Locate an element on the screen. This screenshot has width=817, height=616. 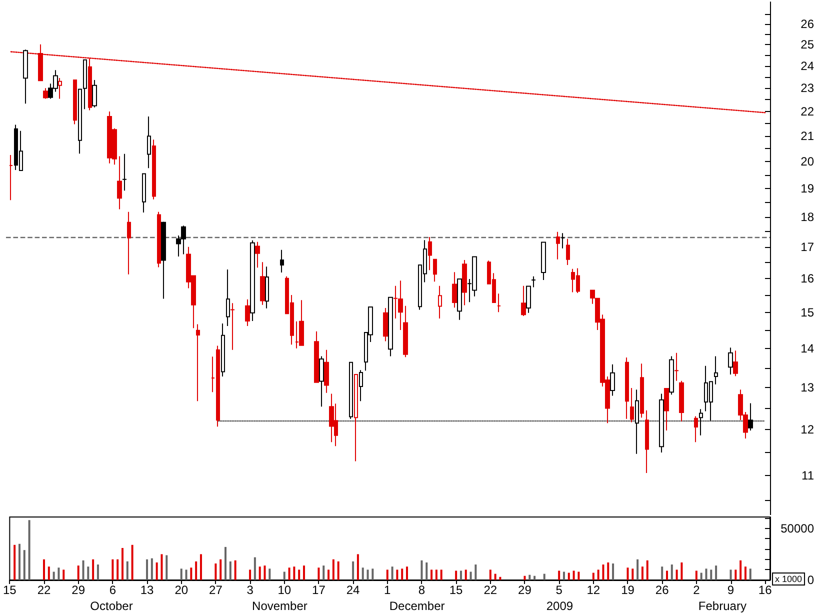
y-tick-label: 15 is located at coordinates (807, 313).